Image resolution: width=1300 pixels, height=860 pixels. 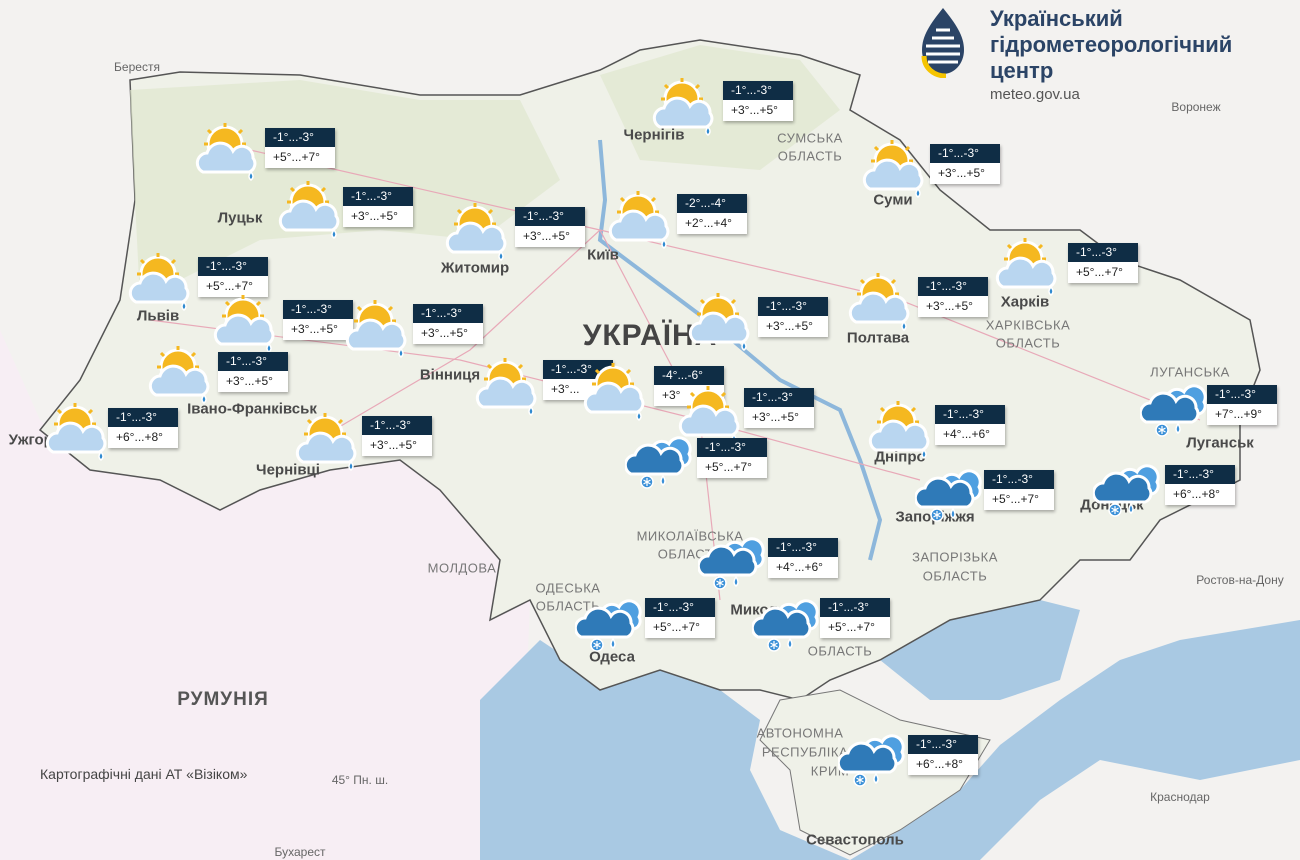 I want to click on map-label-rostov: Ростов-на-Дону, so click(x=1240, y=580).